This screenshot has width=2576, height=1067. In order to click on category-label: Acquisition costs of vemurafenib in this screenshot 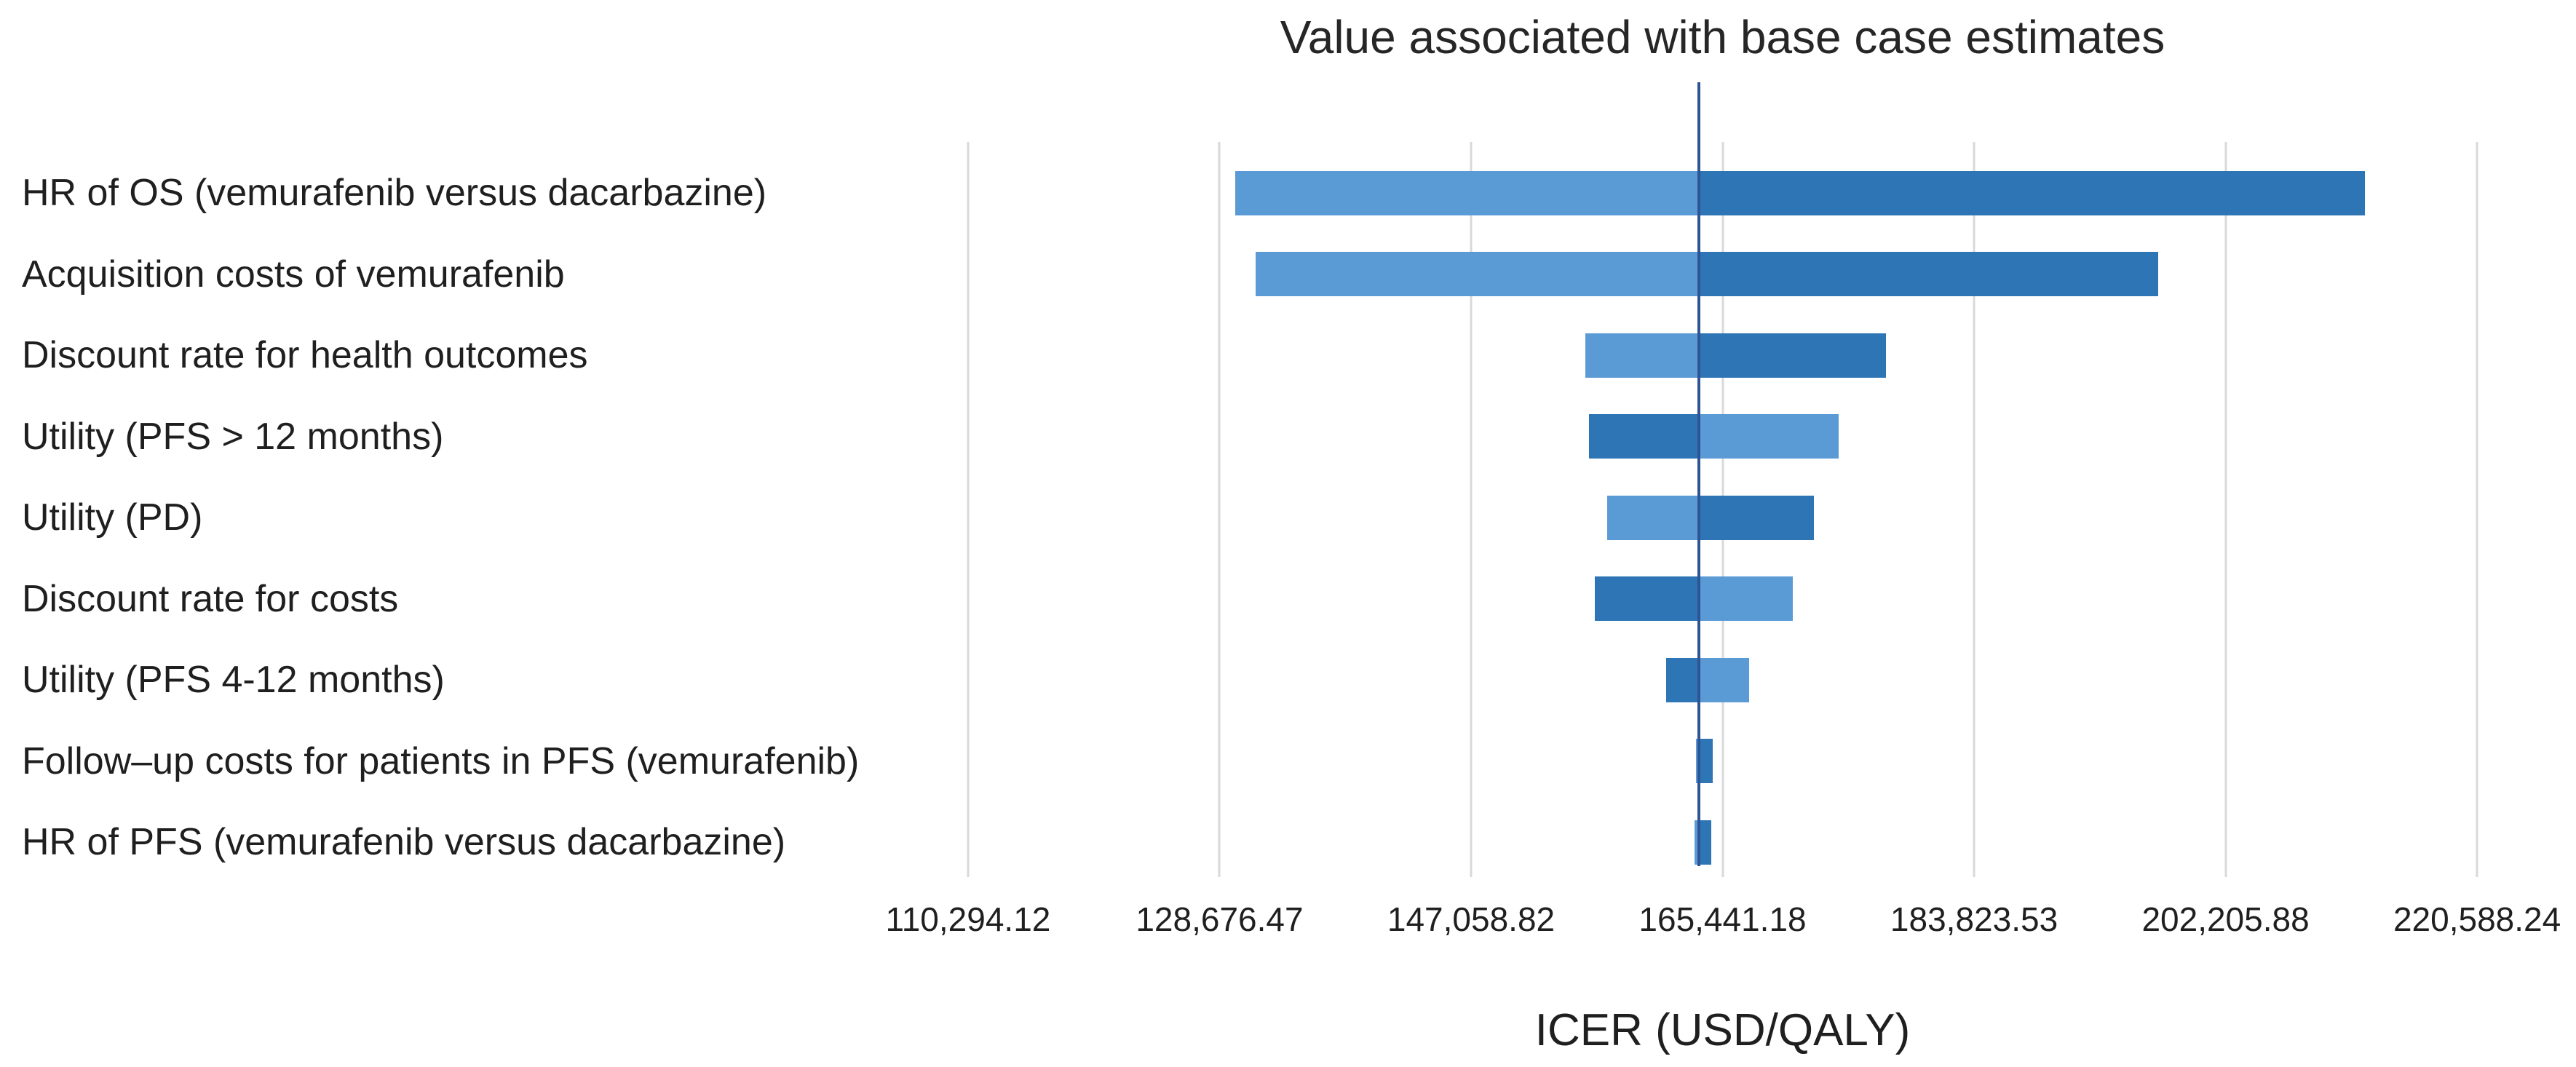, I will do `click(293, 274)`.